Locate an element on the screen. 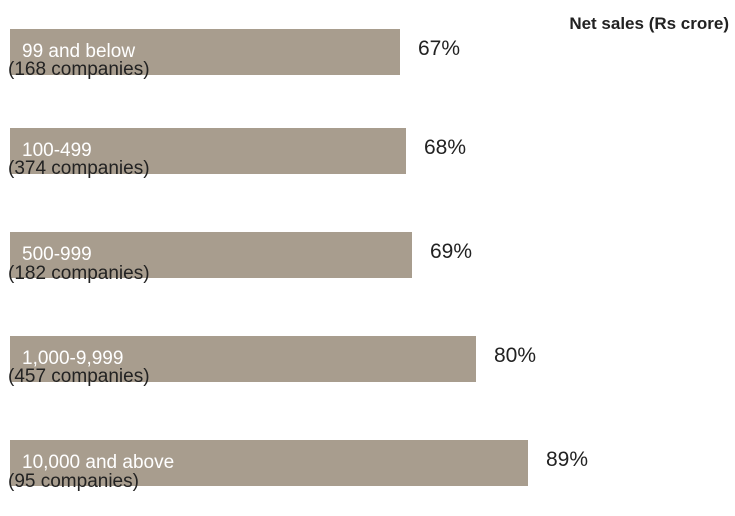 This screenshot has height=516, width=735. company-count: (95 companies) is located at coordinates (73, 481).